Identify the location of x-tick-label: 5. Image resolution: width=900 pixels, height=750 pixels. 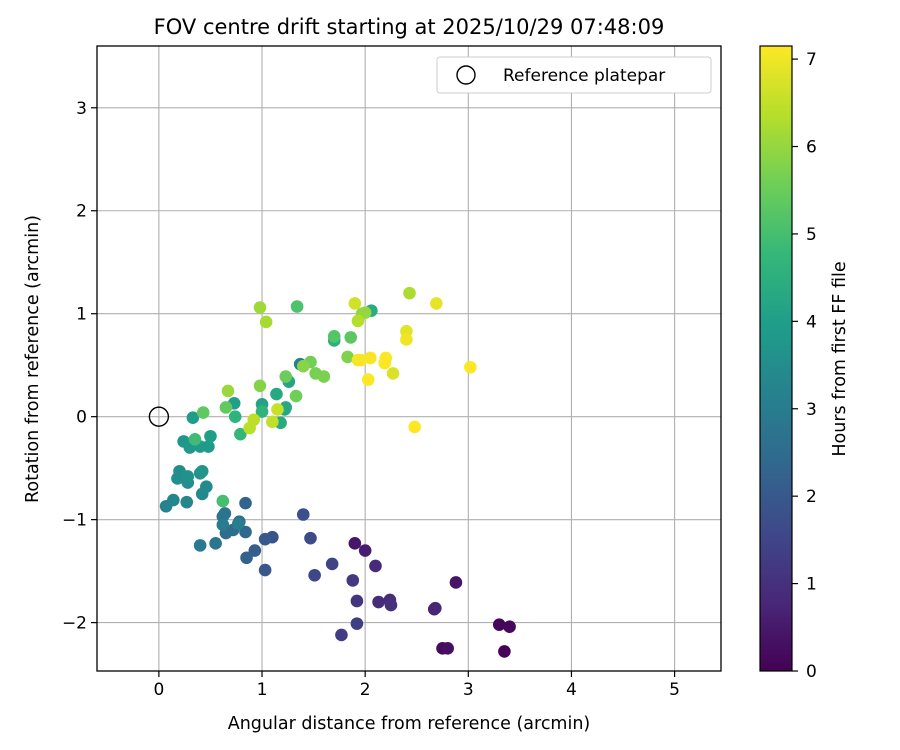
(674, 690).